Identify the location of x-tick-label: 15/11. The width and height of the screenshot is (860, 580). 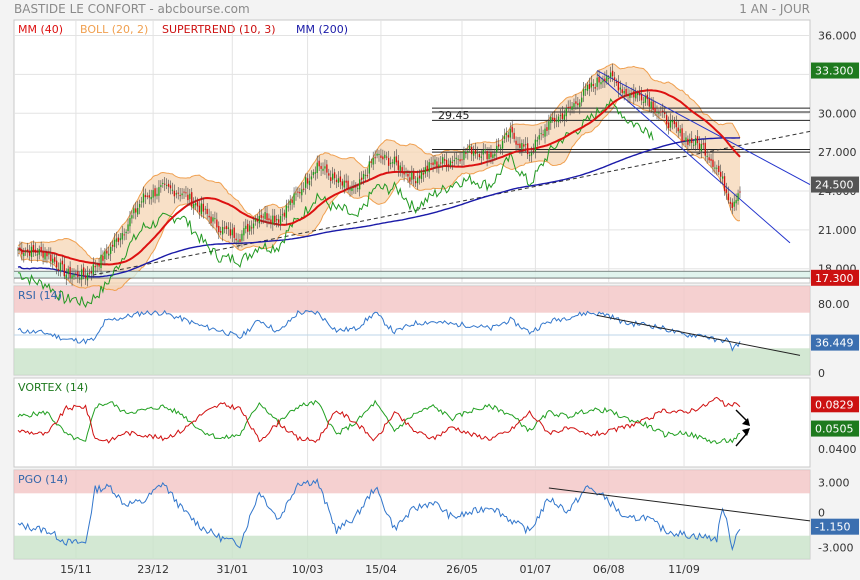
(76, 569).